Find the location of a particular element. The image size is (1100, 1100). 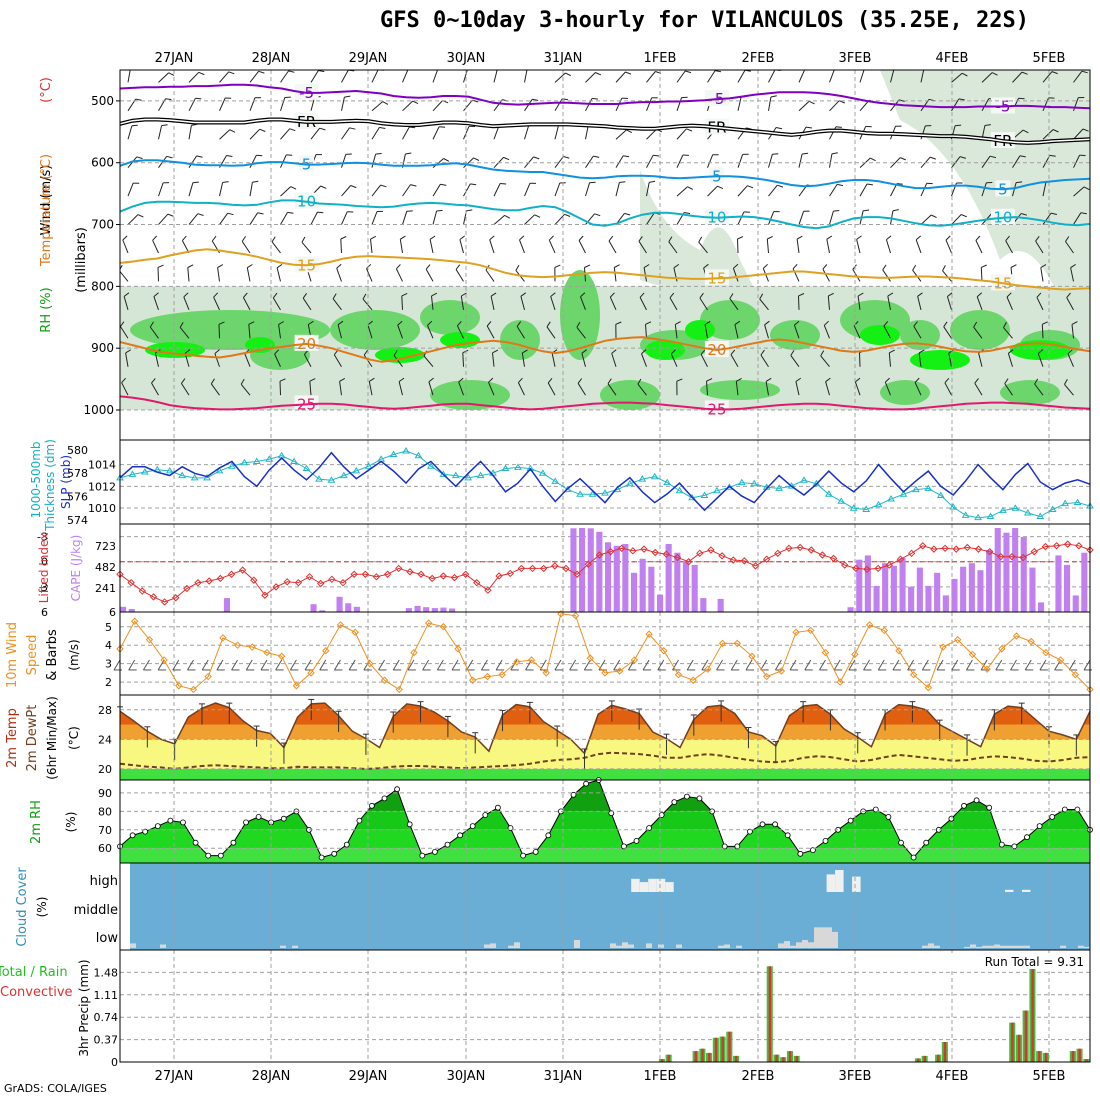

cape-label-cape: CAPE (J/kg) is located at coordinates (76, 568).